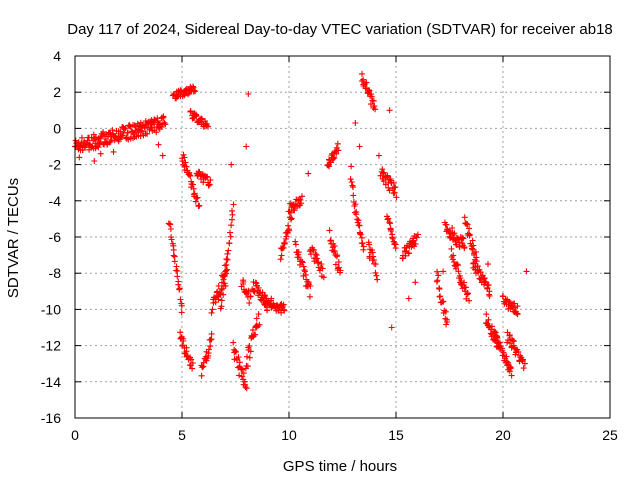  I want to click on y-tick-label: 4, so click(57, 56).